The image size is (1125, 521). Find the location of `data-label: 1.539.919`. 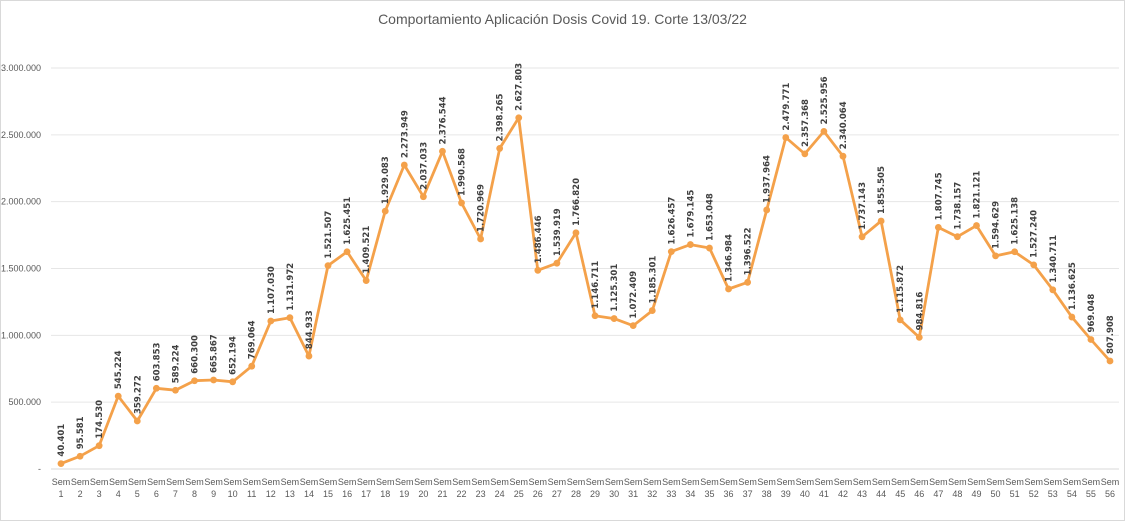

data-label: 1.539.919 is located at coordinates (558, 232).